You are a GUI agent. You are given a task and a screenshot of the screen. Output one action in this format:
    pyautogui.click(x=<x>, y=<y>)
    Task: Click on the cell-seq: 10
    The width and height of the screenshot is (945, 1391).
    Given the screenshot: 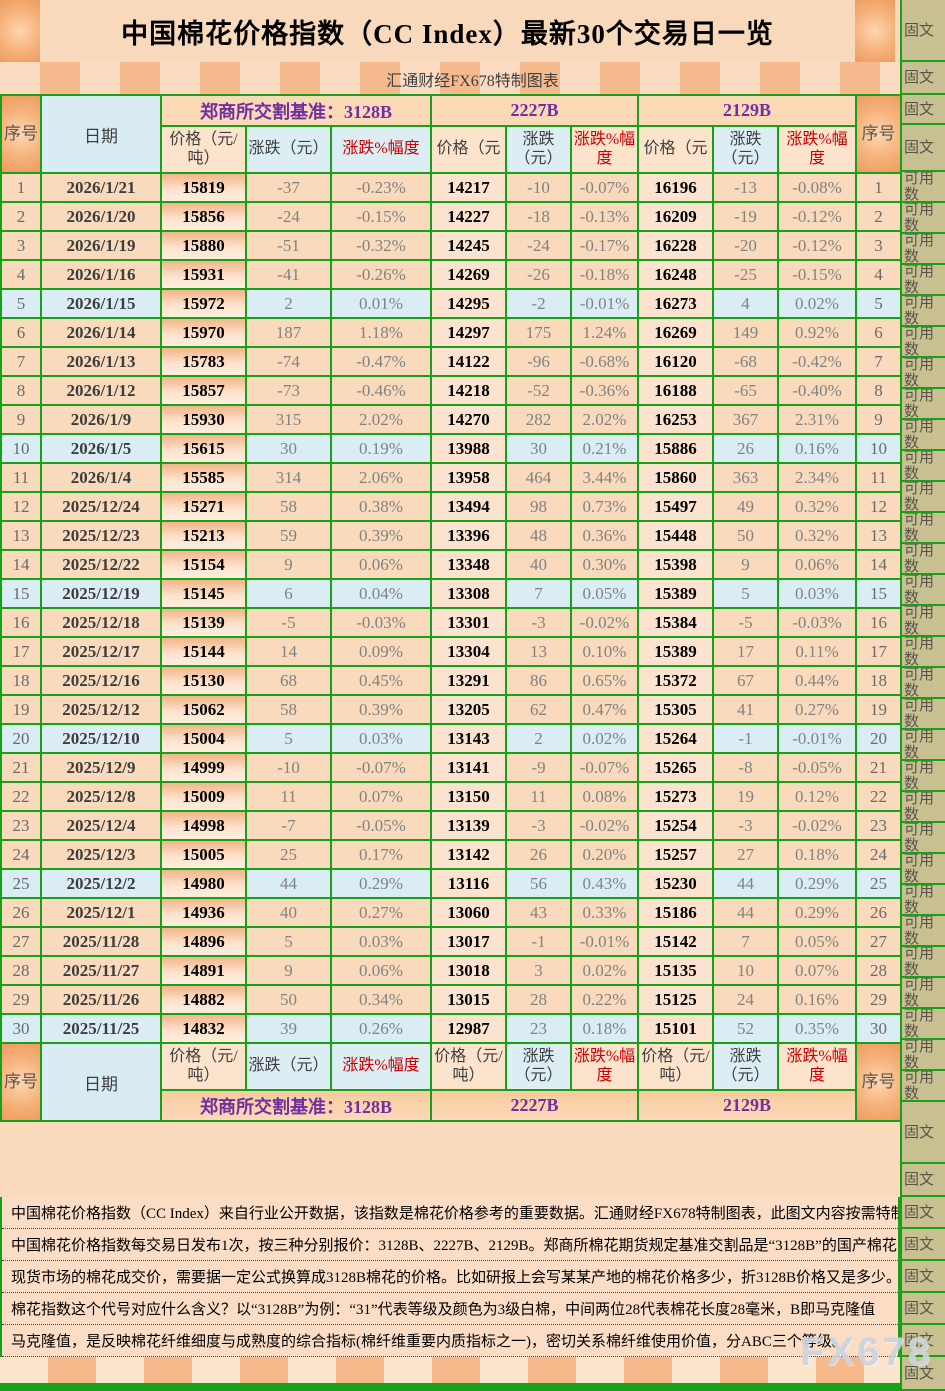 What is the action you would take?
    pyautogui.click(x=21, y=448)
    